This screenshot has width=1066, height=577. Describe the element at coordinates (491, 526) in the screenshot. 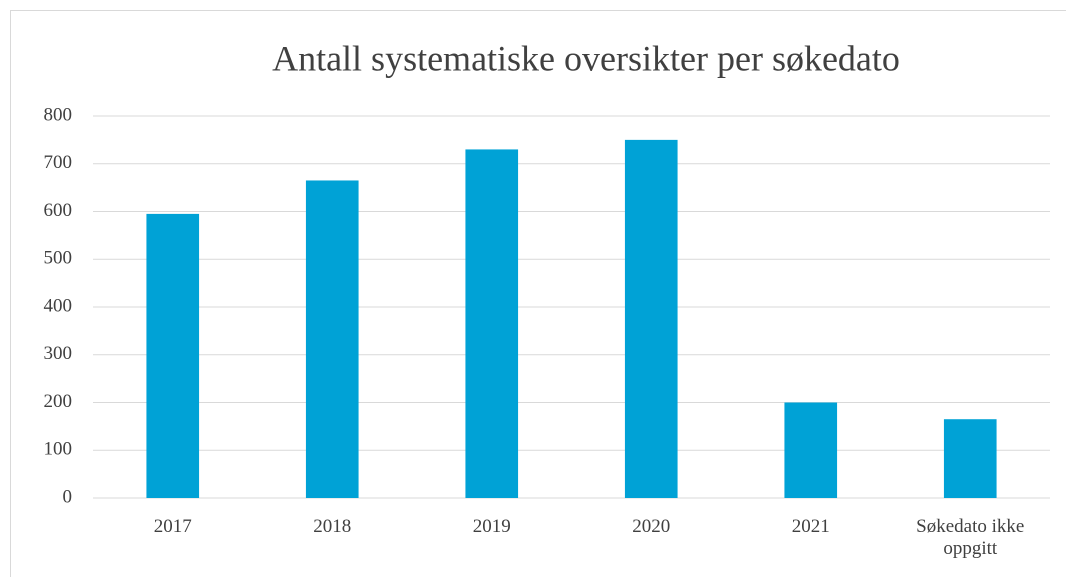

I see `x-tick-label: 2019` at that location.